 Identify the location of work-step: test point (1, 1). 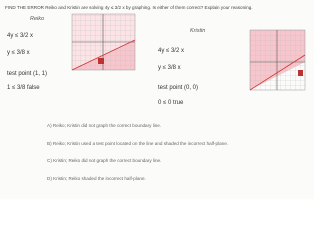
(27, 74).